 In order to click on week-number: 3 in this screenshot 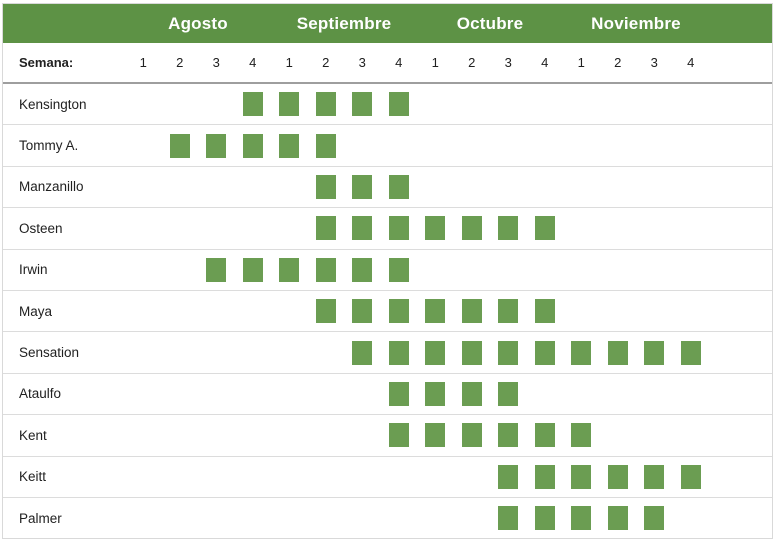, I will do `click(508, 62)`.